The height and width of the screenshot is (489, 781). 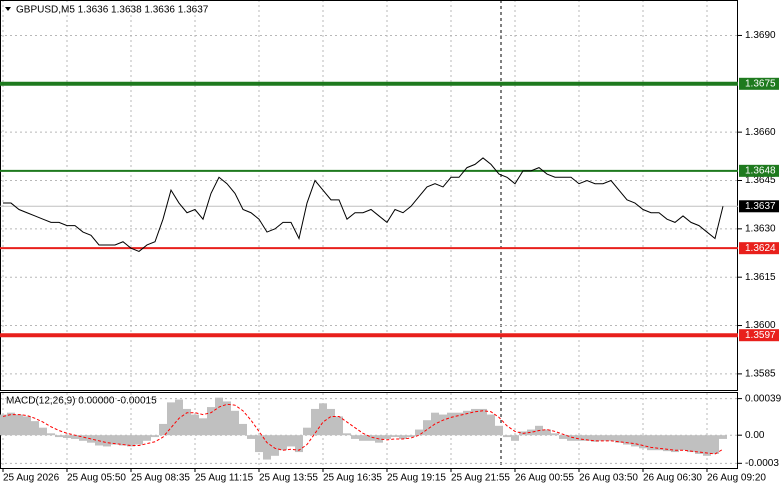 I want to click on x-tick-label: 25 Aug 08:35, so click(x=160, y=478).